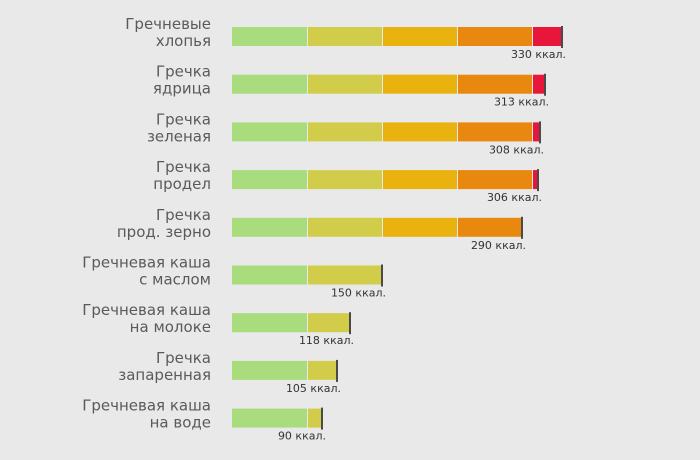 This screenshot has height=460, width=700. I want to click on value-label: 306 ккал., so click(514, 197).